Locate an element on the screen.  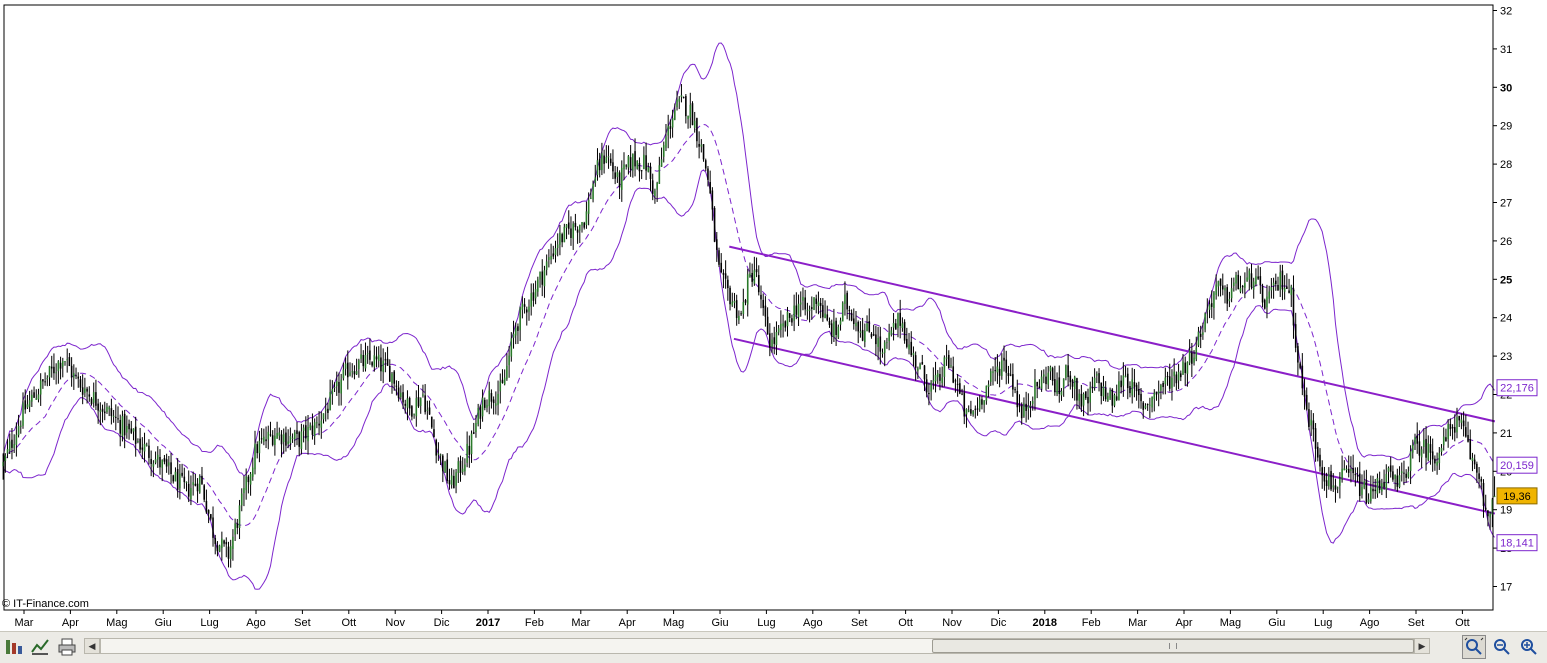
zoom-fit-button is located at coordinates (1474, 647).